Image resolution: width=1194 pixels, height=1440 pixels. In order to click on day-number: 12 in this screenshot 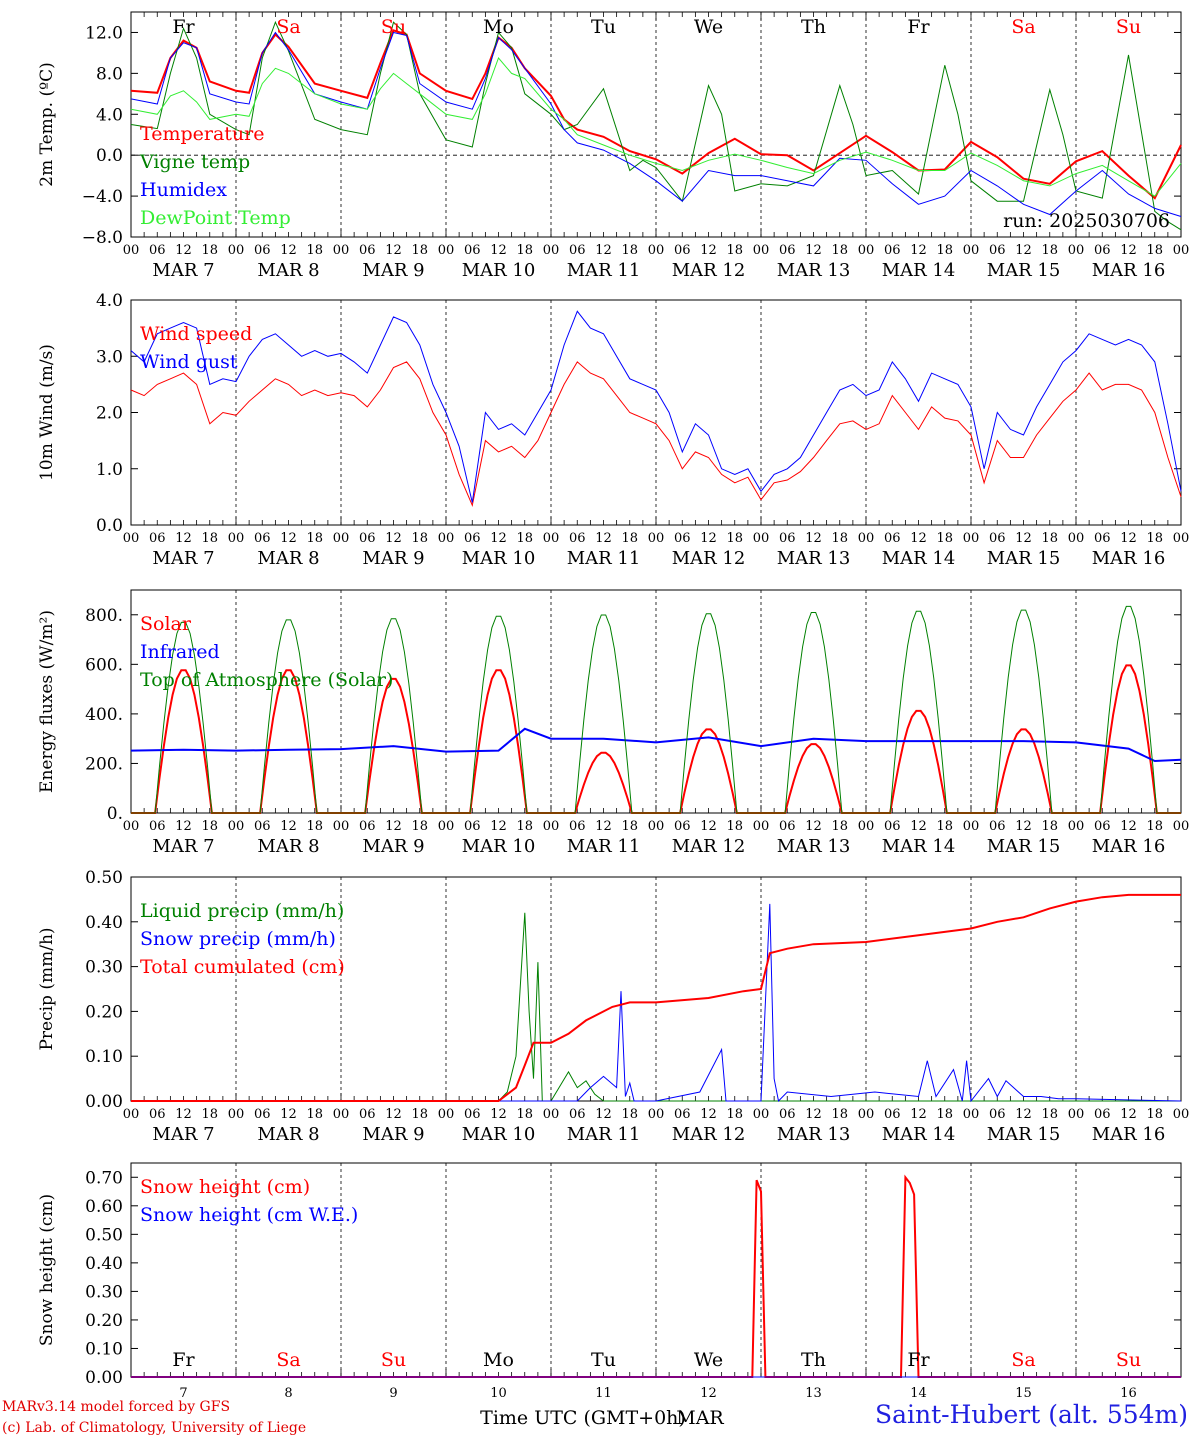, I will do `click(708, 1393)`.